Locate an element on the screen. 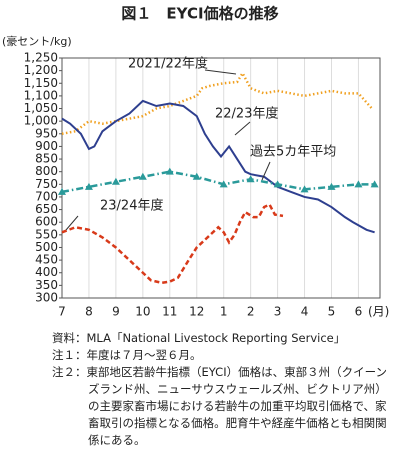  note: 注１：年度は７月～翌６月。 is located at coordinates (127, 355).